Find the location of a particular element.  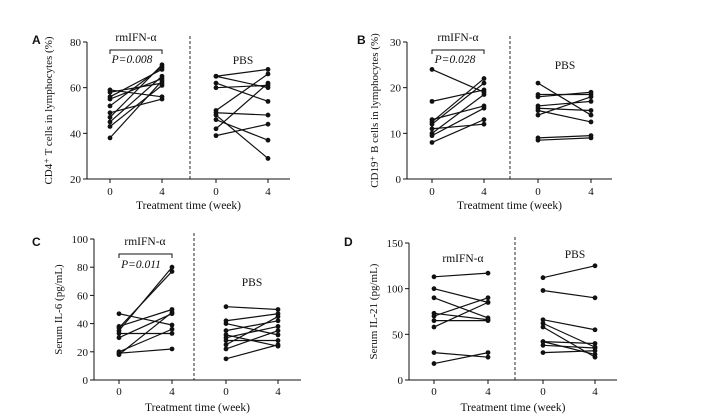

y-tick-label: 10 is located at coordinates (396, 134).